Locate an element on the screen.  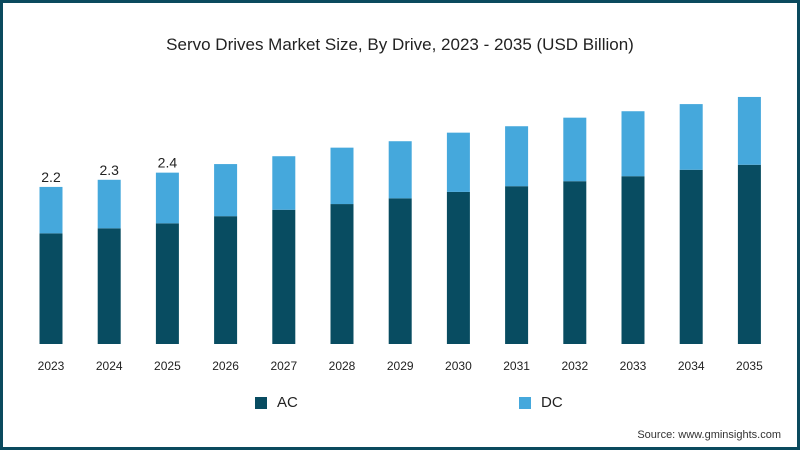
data-label: 2.4 is located at coordinates (168, 163).